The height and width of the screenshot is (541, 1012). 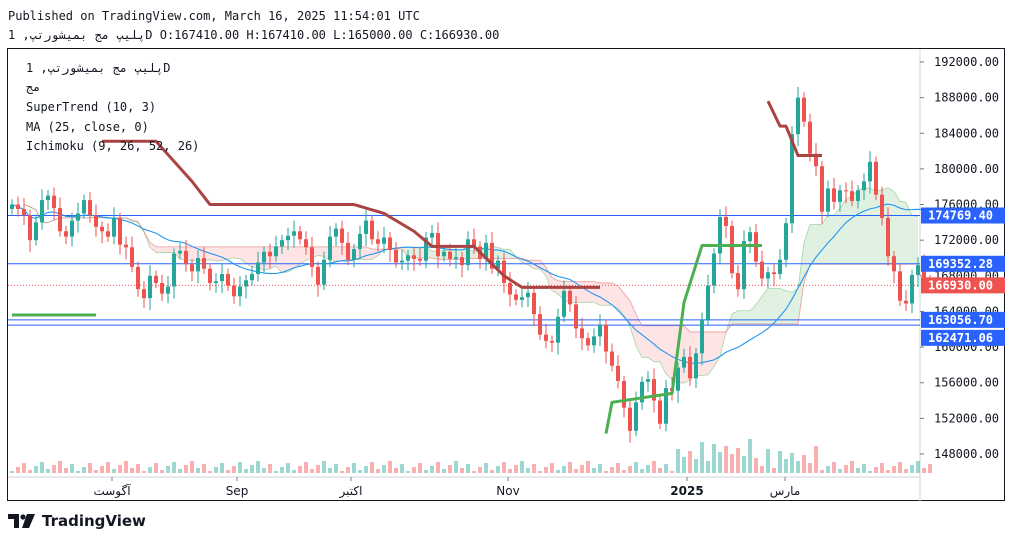 What do you see at coordinates (966, 454) in the screenshot?
I see `y-tick-label: 148000.00` at bounding box center [966, 454].